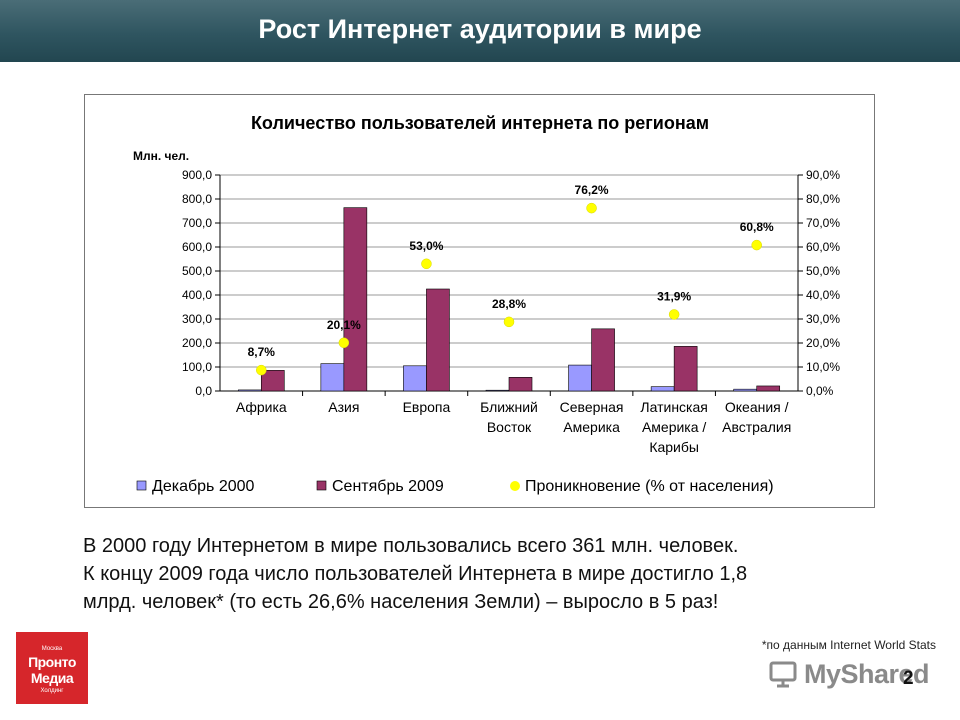 Image resolution: width=960 pixels, height=720 pixels. What do you see at coordinates (757, 227) in the screenshot?
I see `data-label: 60,8%` at bounding box center [757, 227].